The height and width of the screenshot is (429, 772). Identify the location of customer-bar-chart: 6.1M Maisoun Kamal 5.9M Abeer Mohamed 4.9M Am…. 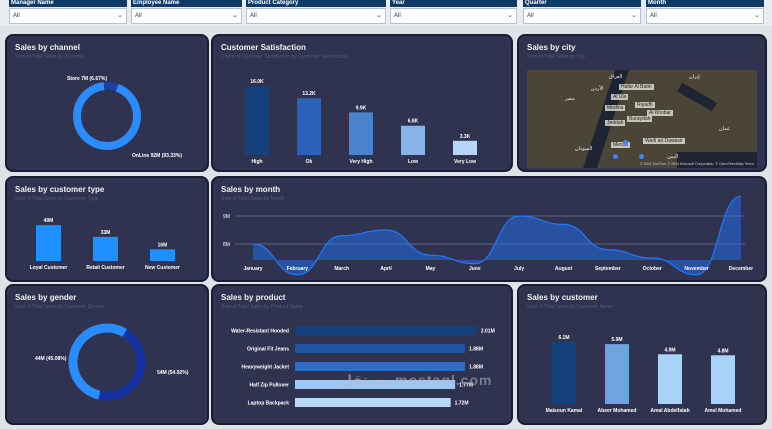
(642, 354).